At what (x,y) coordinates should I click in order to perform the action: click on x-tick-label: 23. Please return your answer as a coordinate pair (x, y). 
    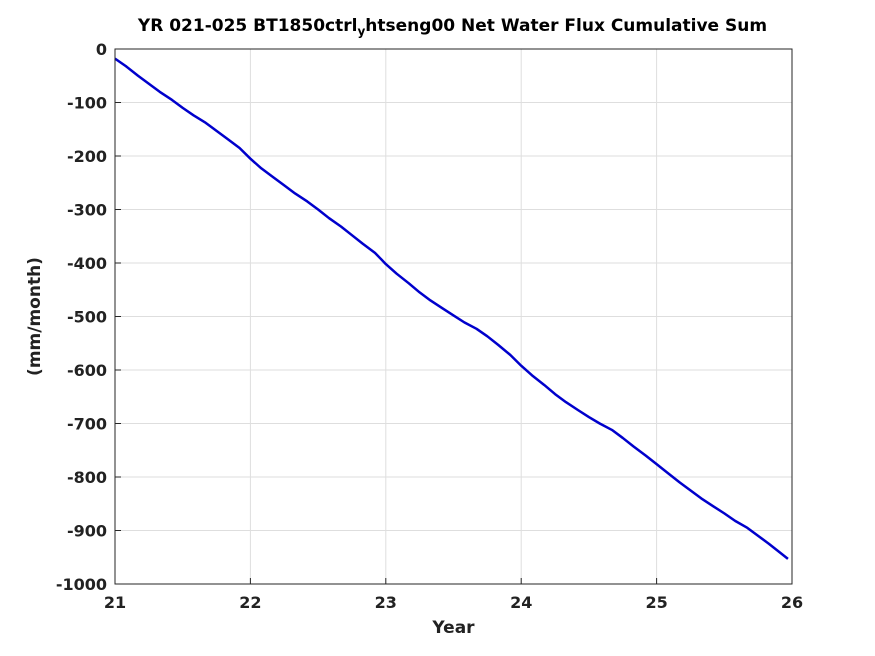
    Looking at the image, I should click on (386, 602).